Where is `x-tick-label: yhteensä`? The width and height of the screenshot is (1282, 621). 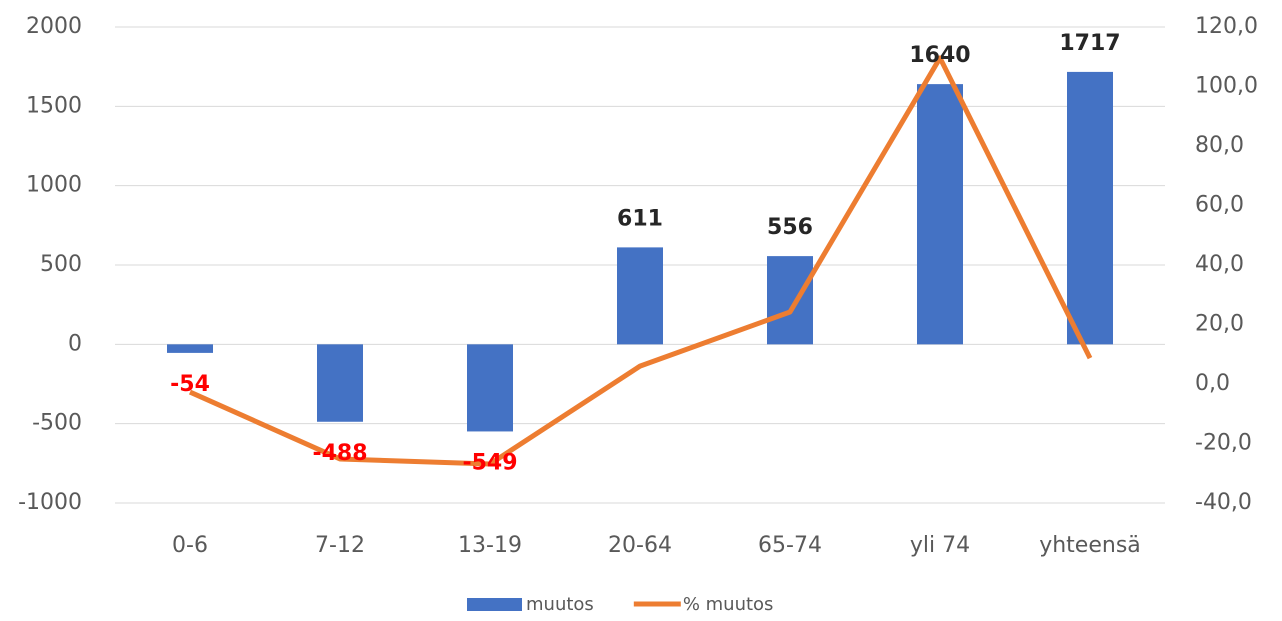 x-tick-label: yhteensä is located at coordinates (1090, 545).